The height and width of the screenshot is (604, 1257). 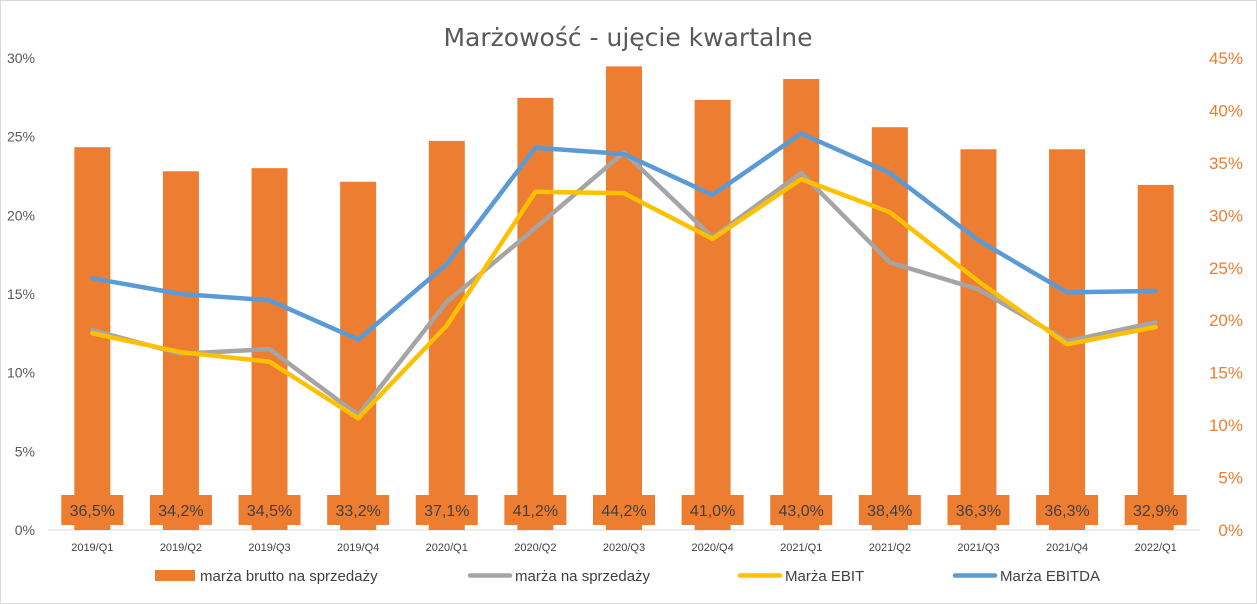 I want to click on right-axis-tick-label: 25%, so click(x=1226, y=268).